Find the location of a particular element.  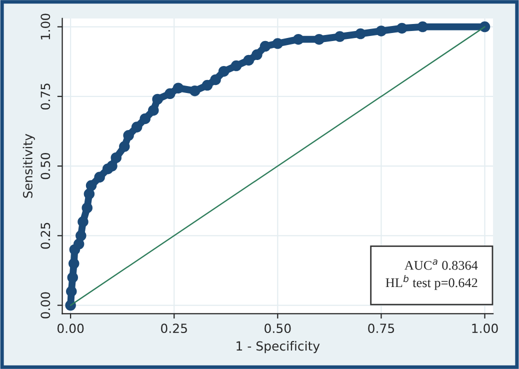

y-tick-label: 0.25 is located at coordinates (45, 235).